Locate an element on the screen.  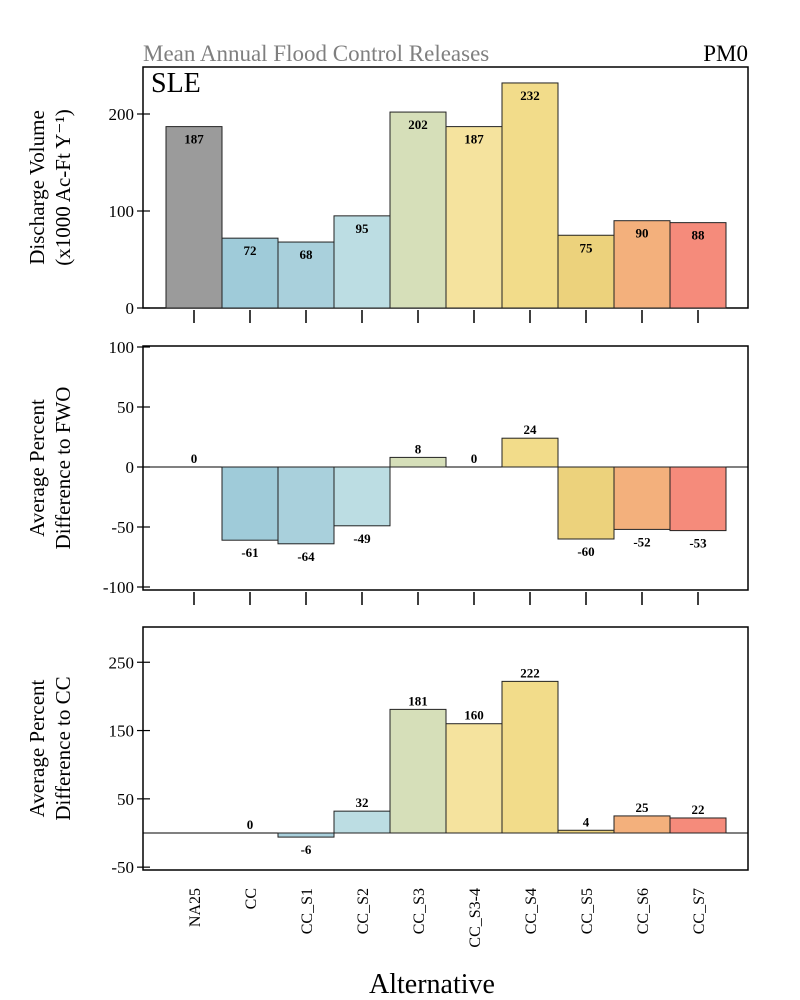
bar-value-label: 95 is located at coordinates (363, 228).